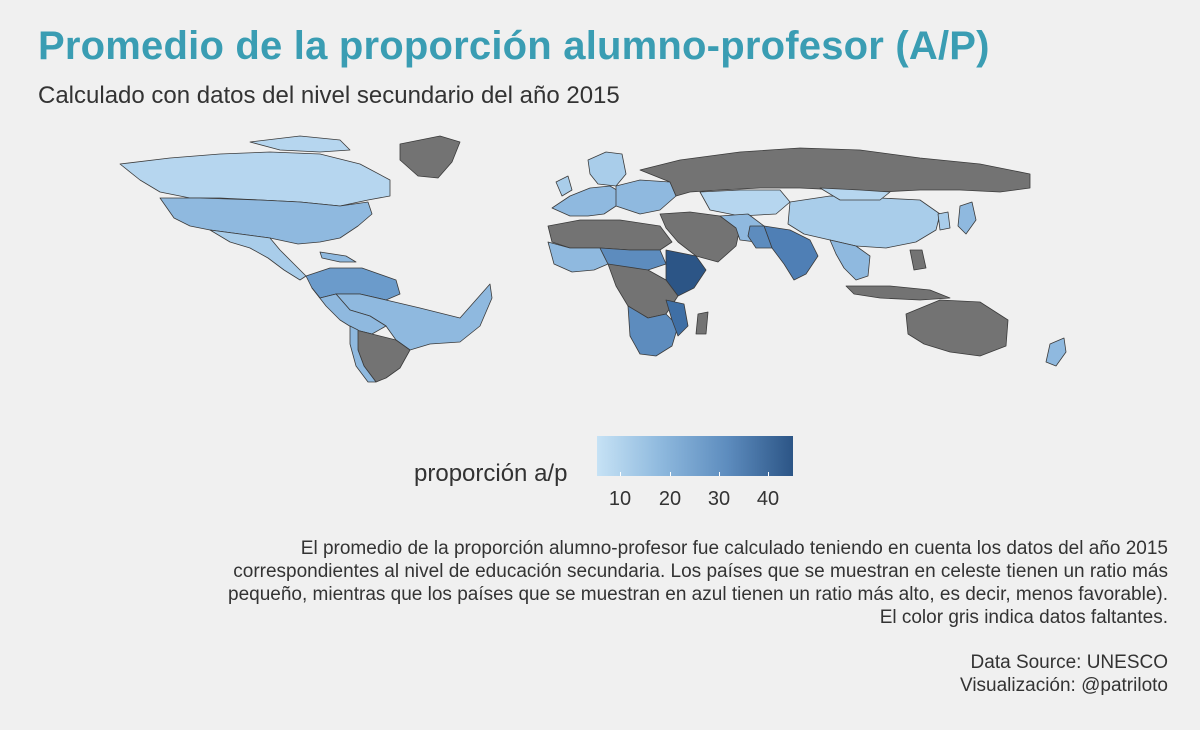 This screenshot has width=1200, height=730. Describe the element at coordinates (646, 197) in the screenshot. I see `region-europe-east` at that location.